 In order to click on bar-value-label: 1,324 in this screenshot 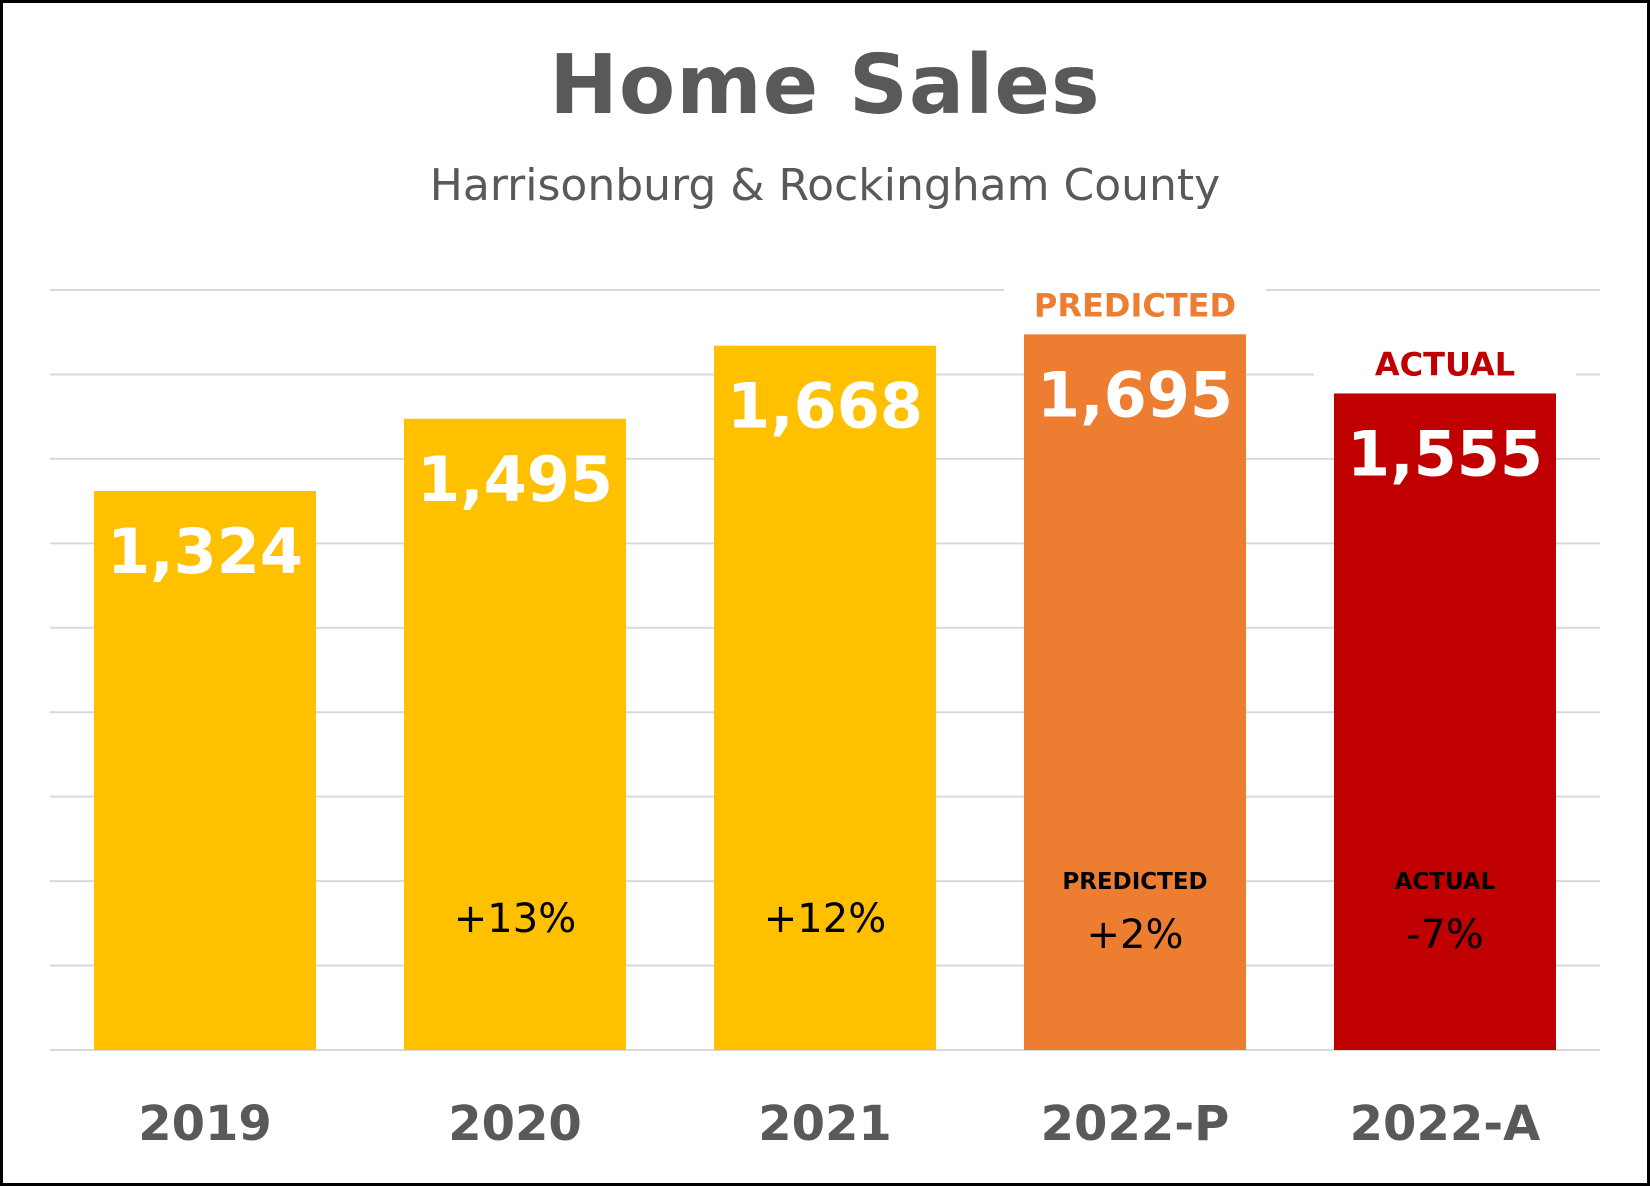, I will do `click(205, 551)`.